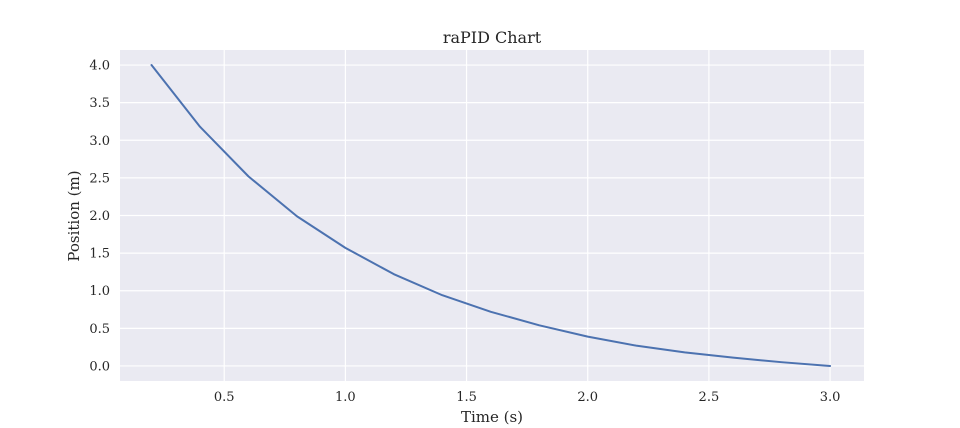  I want to click on x-tick-label: 0.5, so click(224, 397).